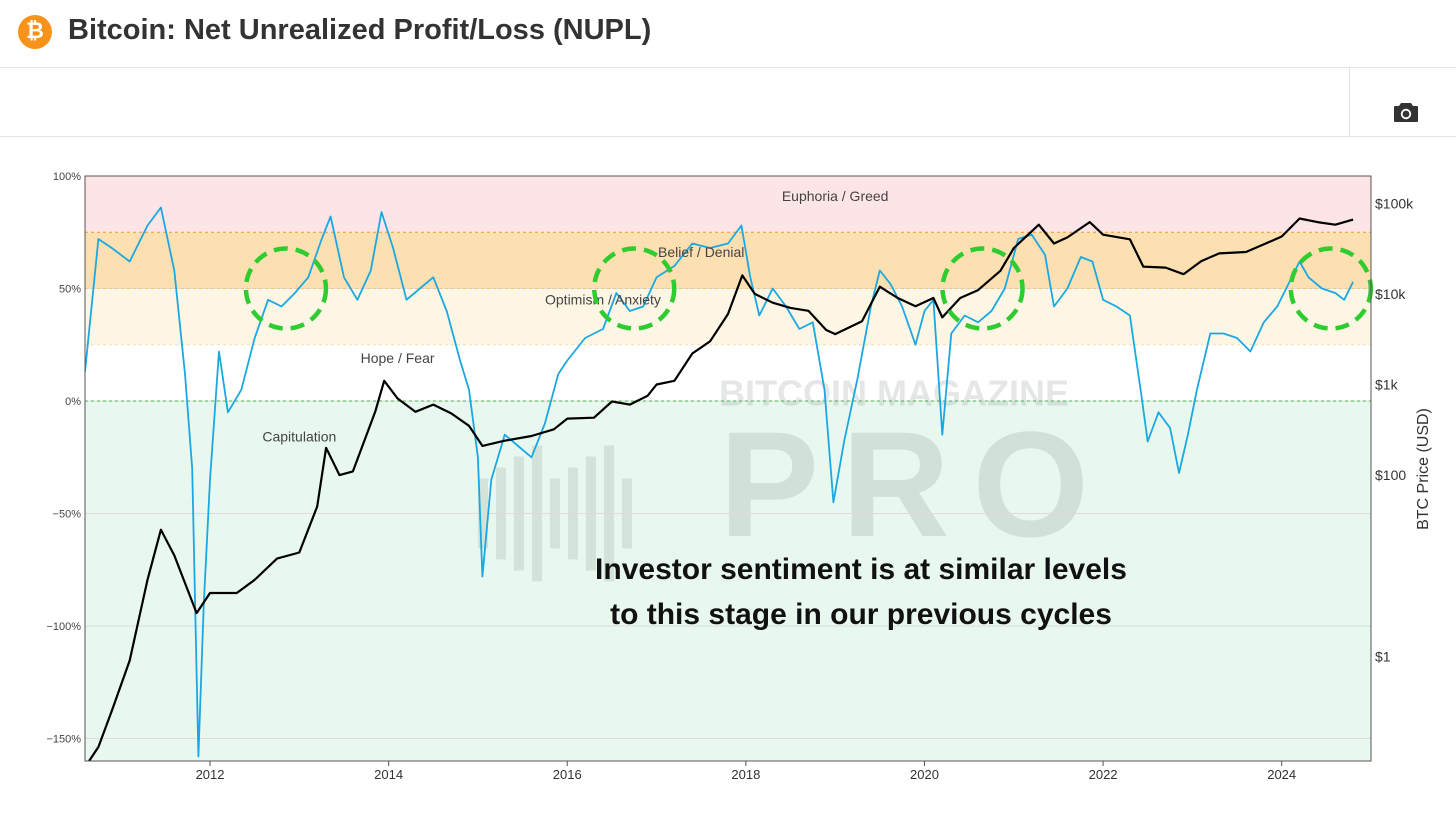 The image size is (1456, 819). I want to click on zone-label: Optimism / Anxiety, so click(603, 299).